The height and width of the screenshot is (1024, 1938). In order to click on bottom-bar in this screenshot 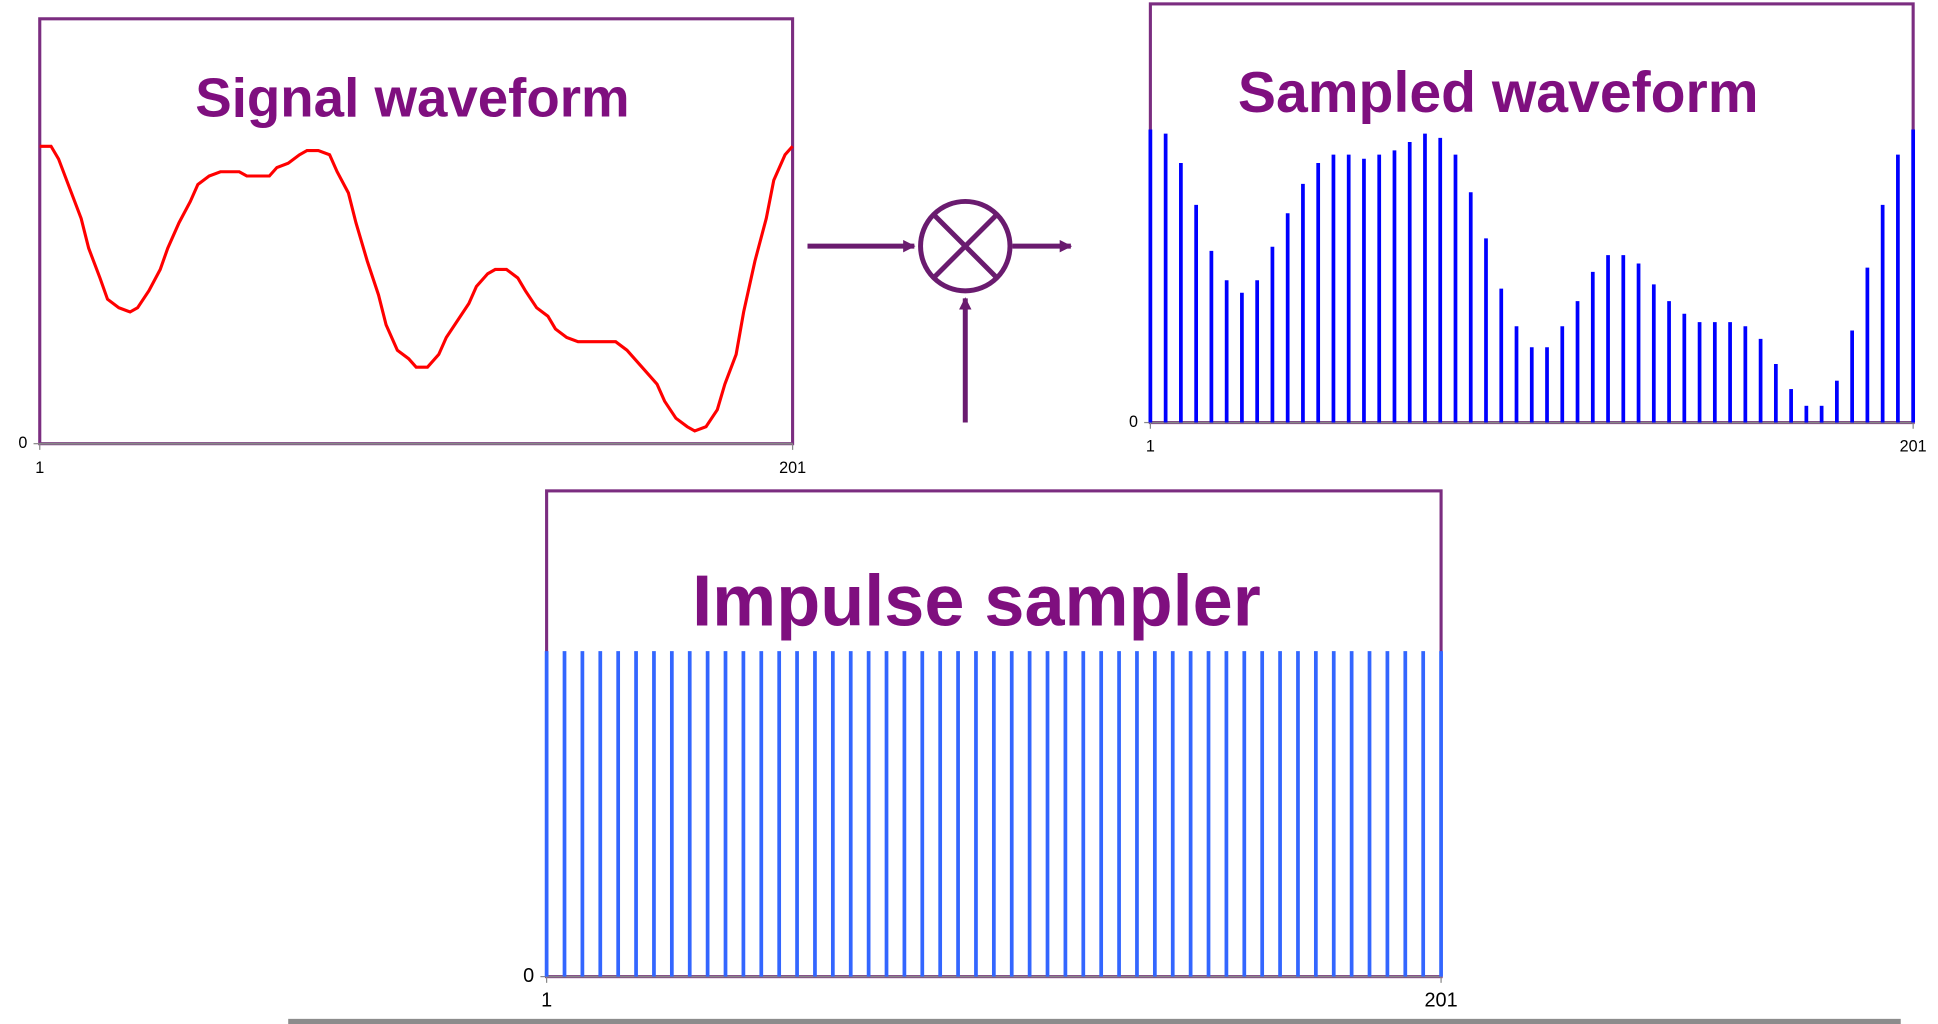, I will do `click(1094, 1021)`.